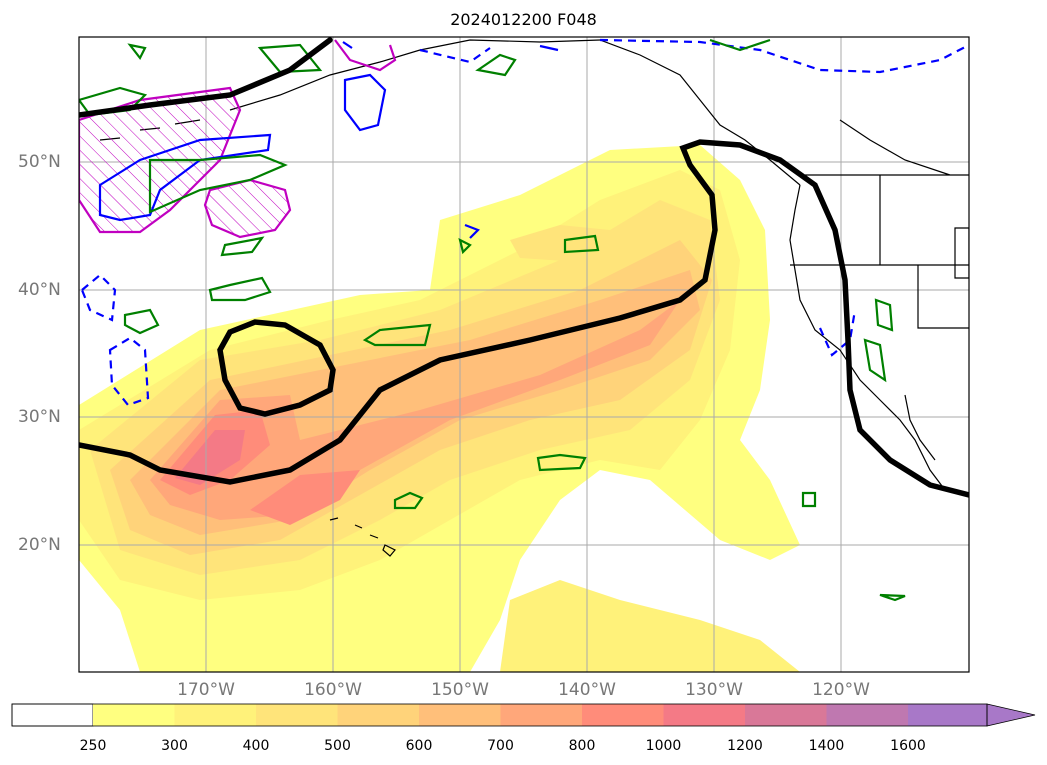 This screenshot has height=765, width=1047. Describe the element at coordinates (523, 19) in the screenshot. I see `map-title: 2024012200 F048` at that location.